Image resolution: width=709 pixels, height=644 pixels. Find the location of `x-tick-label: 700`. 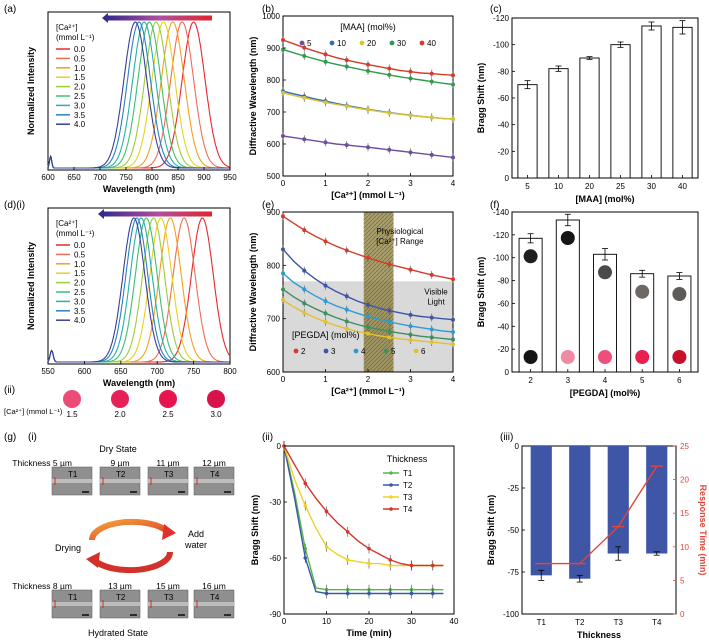

x-tick-label: 700 is located at coordinates (158, 371).